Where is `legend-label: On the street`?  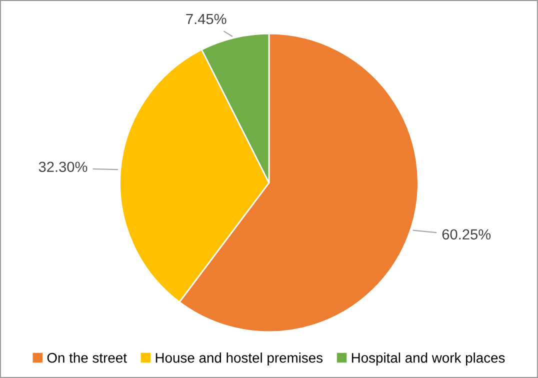 legend-label: On the street is located at coordinates (87, 357).